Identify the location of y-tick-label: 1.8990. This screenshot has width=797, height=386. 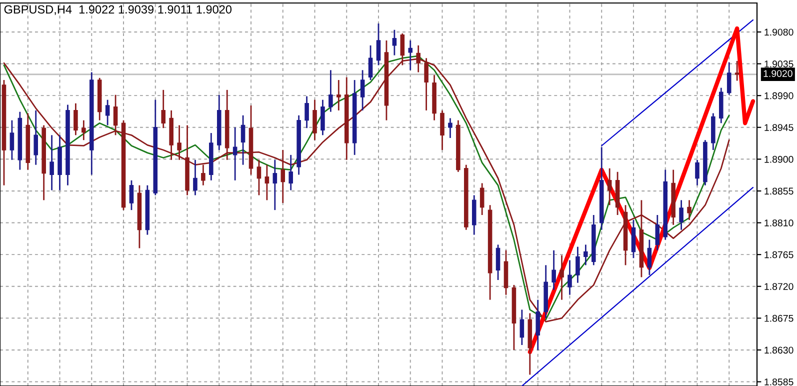
(779, 96).